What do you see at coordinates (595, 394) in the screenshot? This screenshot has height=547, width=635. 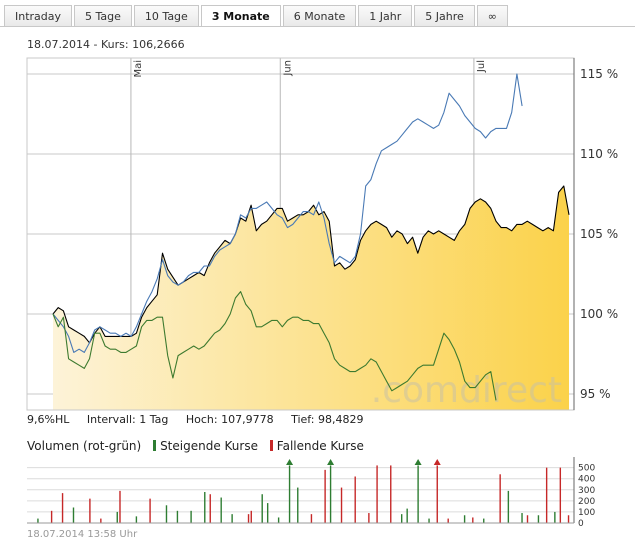 I see `y-tick-label: 95 %` at bounding box center [595, 394].